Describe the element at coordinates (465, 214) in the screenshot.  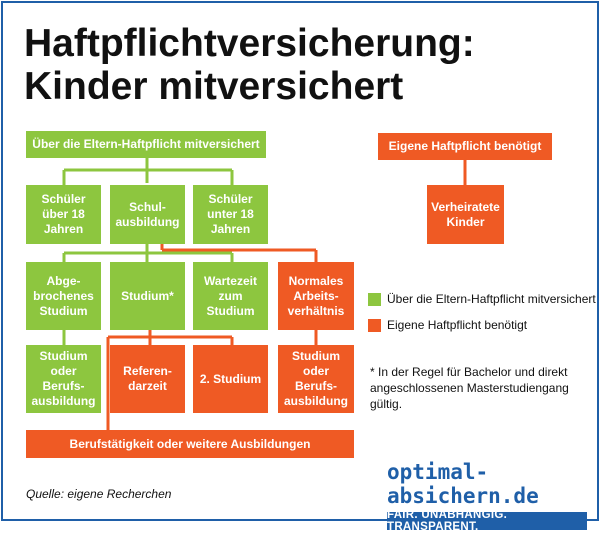
I see `box-verheiratete-kinder: Verheiratete Kinder` at that location.